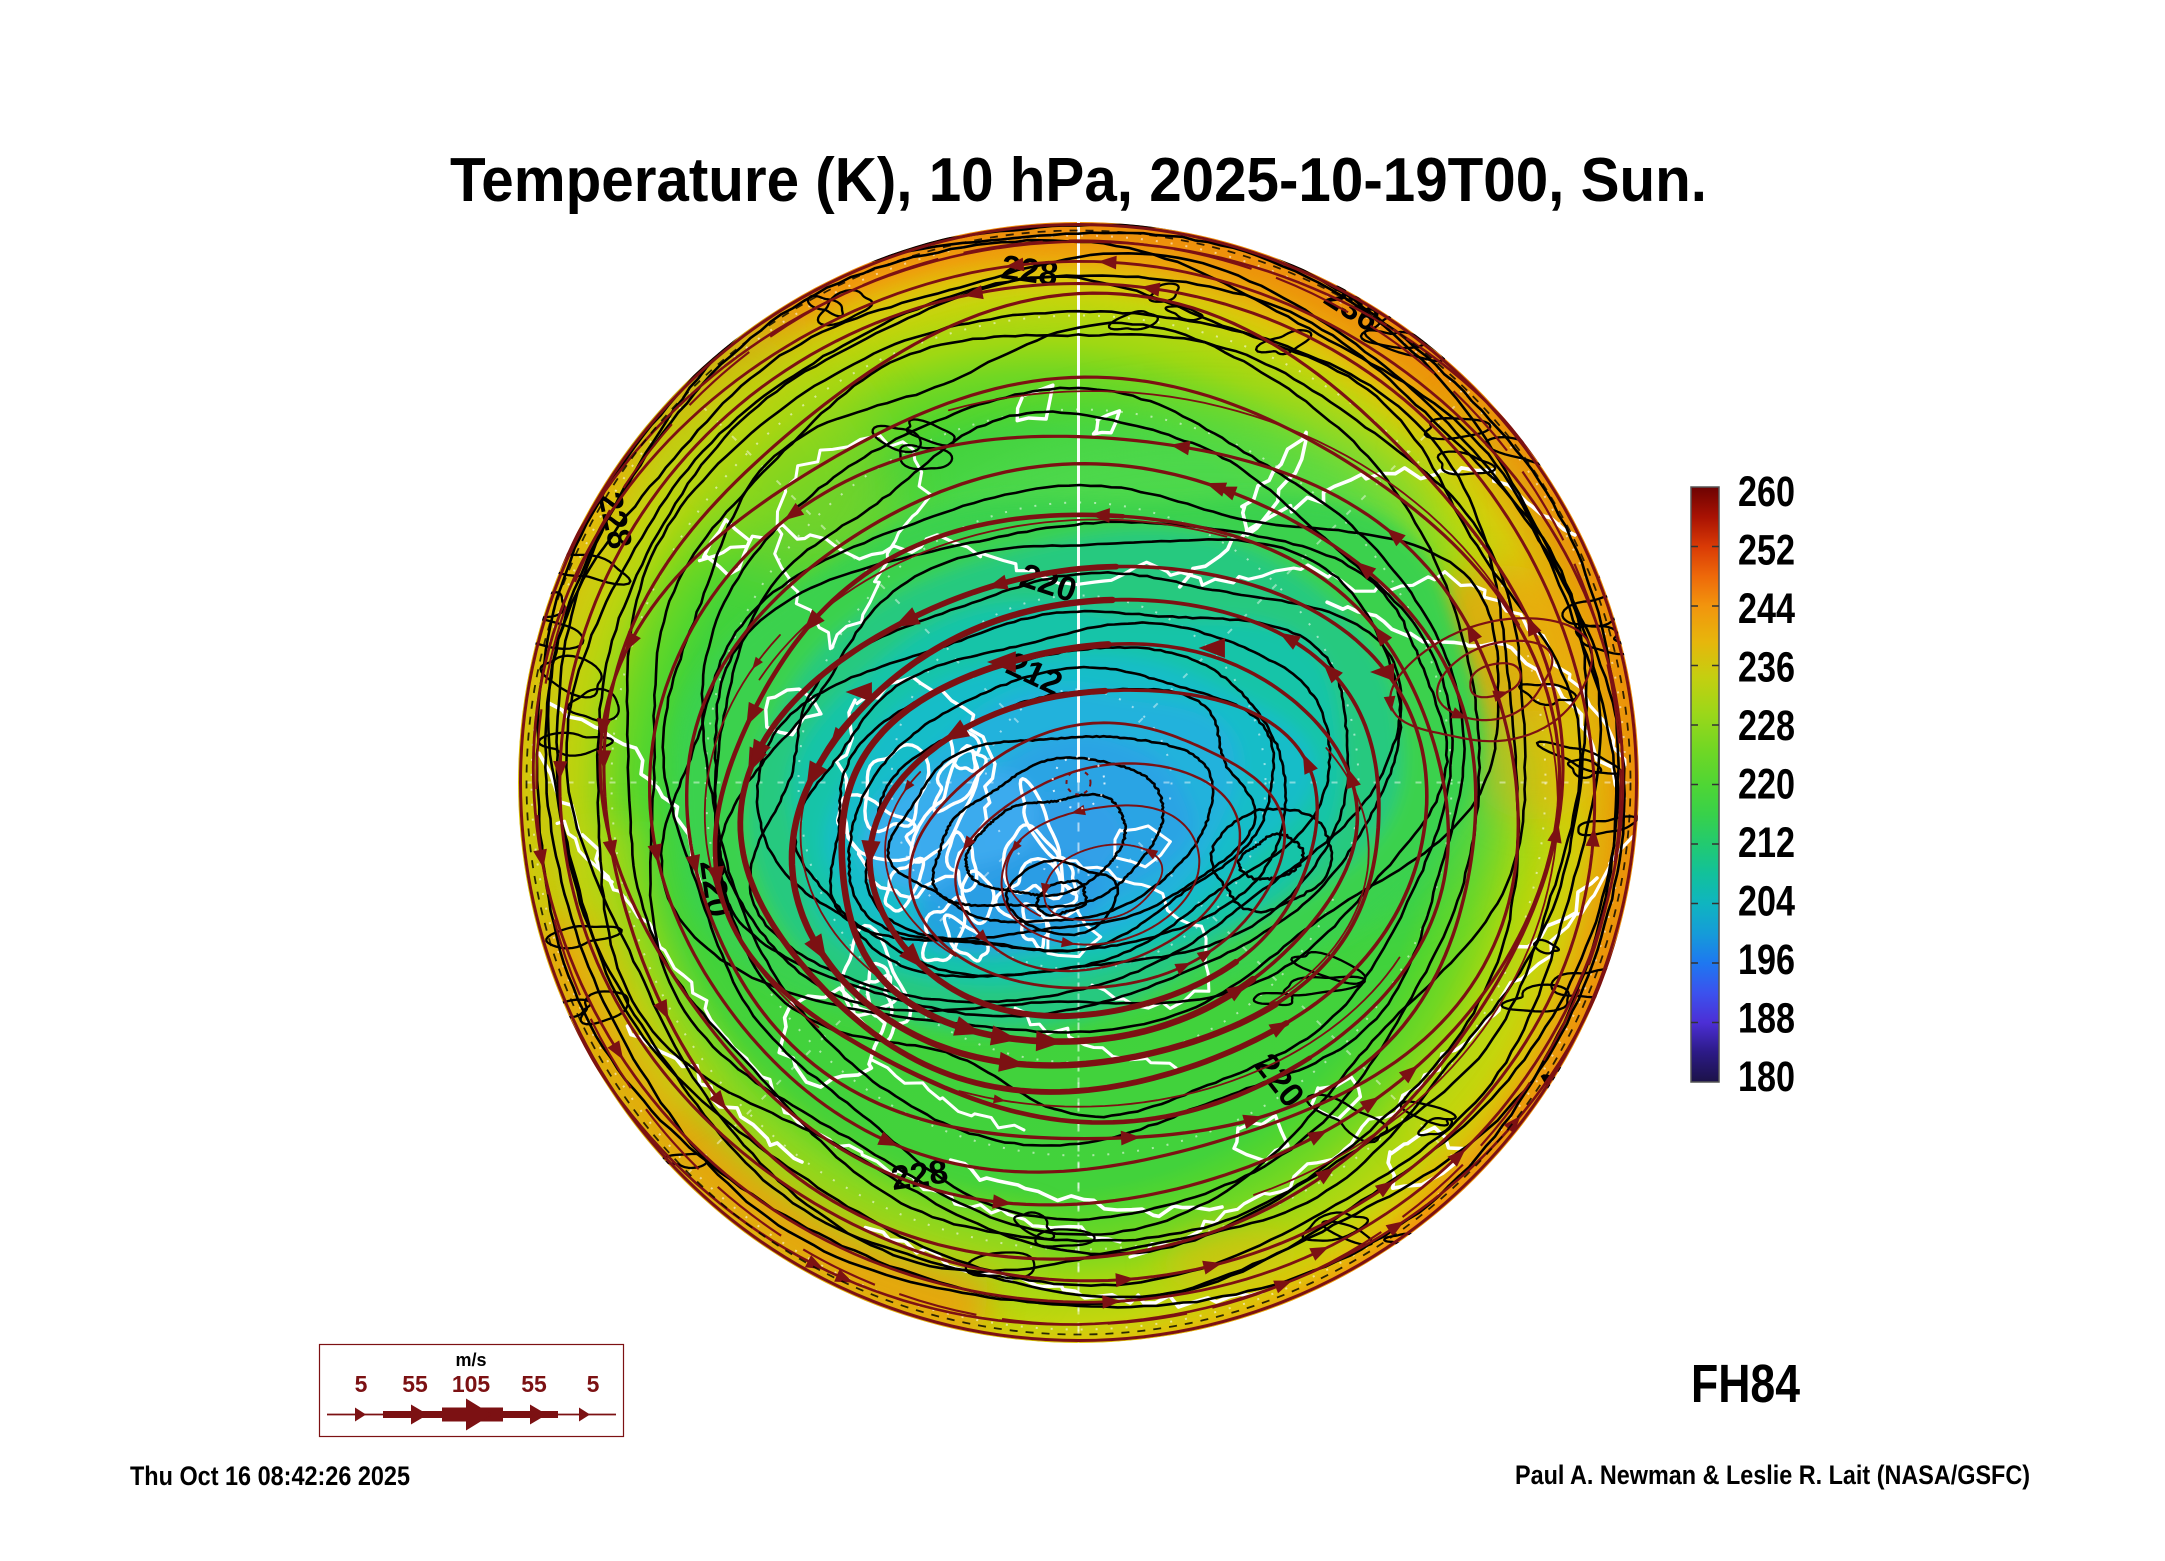 The image size is (2165, 1561). Describe the element at coordinates (1766, 843) in the screenshot. I see `svg-text: 212` at that location.